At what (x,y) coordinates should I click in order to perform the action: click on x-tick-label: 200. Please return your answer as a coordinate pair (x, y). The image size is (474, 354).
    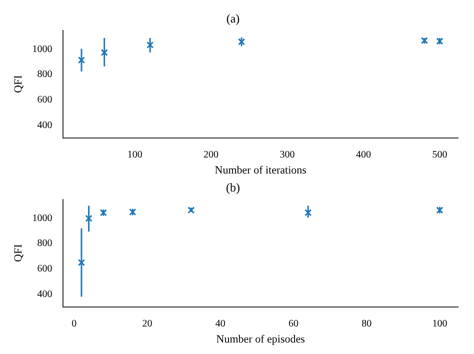
    Looking at the image, I should click on (211, 154).